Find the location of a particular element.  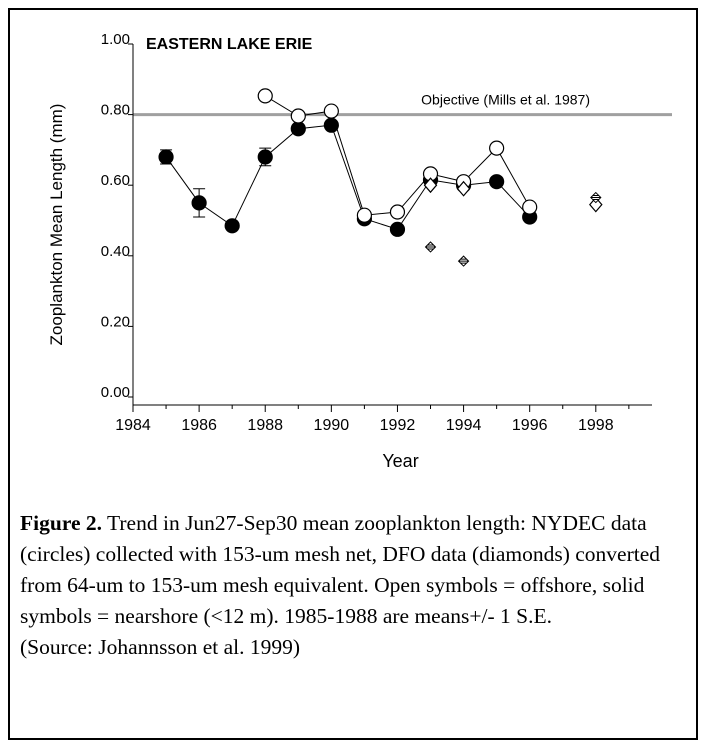

x-tick-label: 1988 is located at coordinates (265, 425).